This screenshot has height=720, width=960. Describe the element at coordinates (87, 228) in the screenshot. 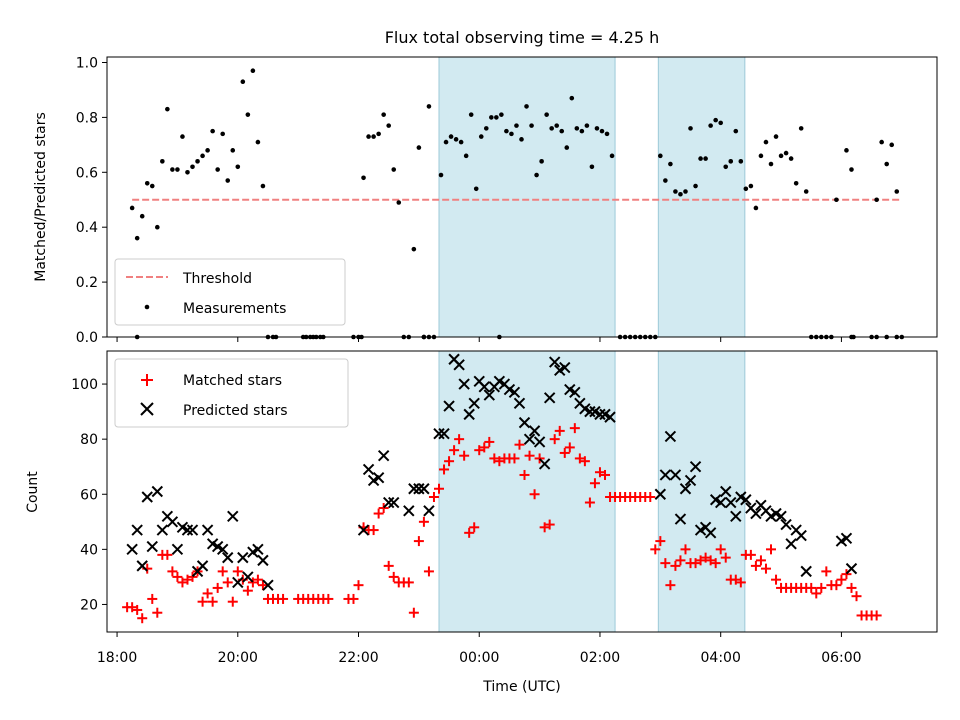

I see `top-ytick-label: 0.4` at that location.